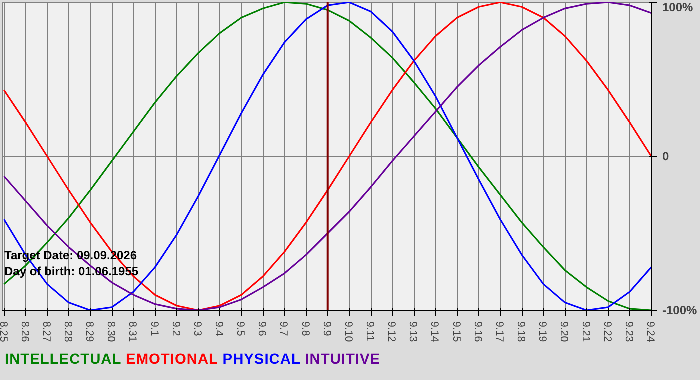 This screenshot has width=700, height=380. I want to click on x-tick-label: 9.5, so click(240, 329).